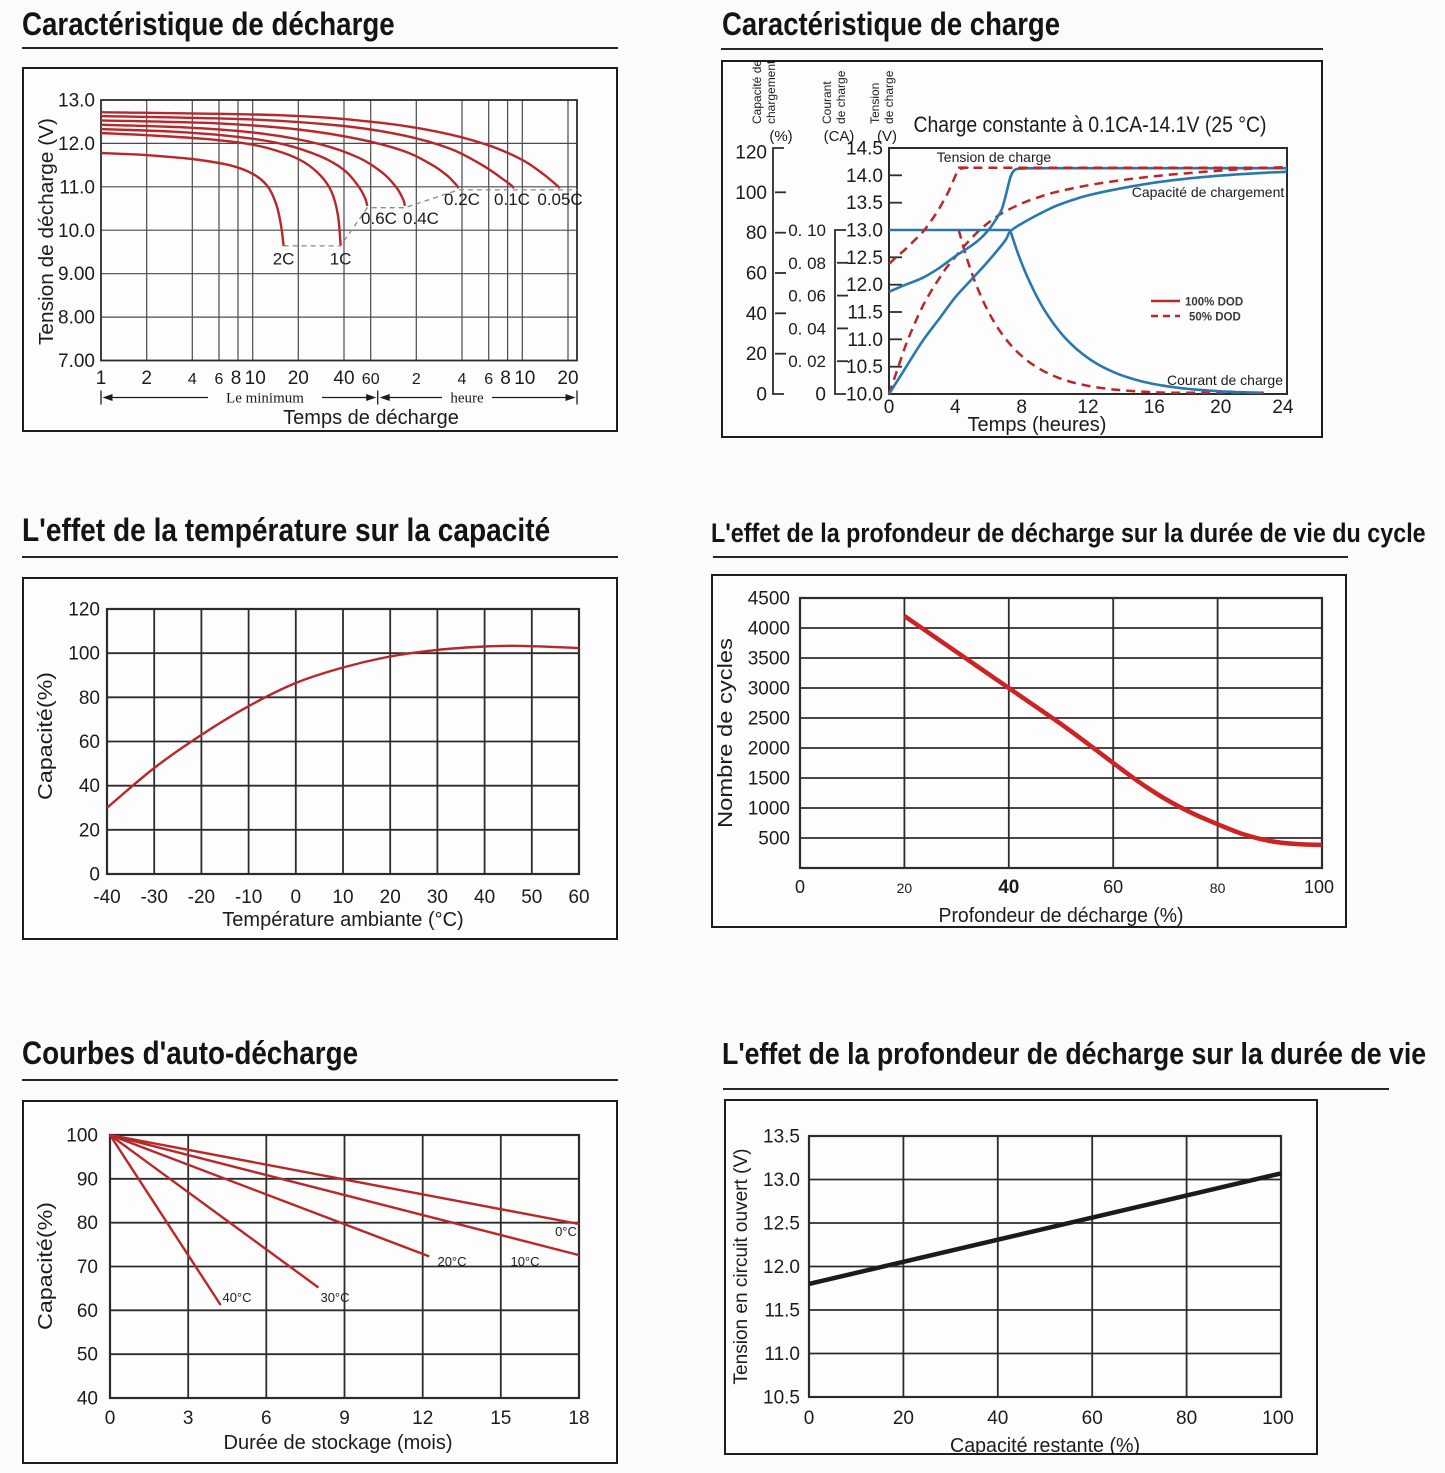  What do you see at coordinates (342, 920) in the screenshot?
I see `svg-text: Température ambiante (°C)` at bounding box center [342, 920].